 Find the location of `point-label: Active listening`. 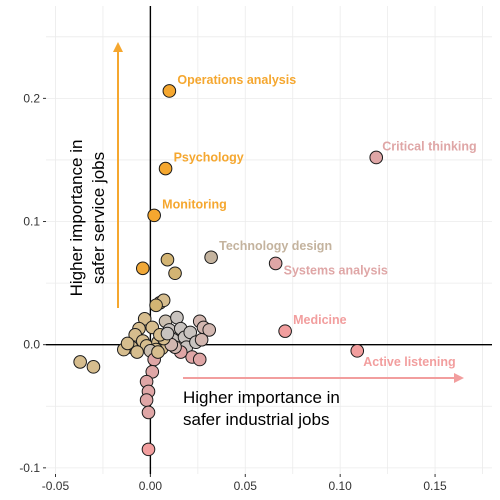

point-label: Active listening is located at coordinates (409, 362).